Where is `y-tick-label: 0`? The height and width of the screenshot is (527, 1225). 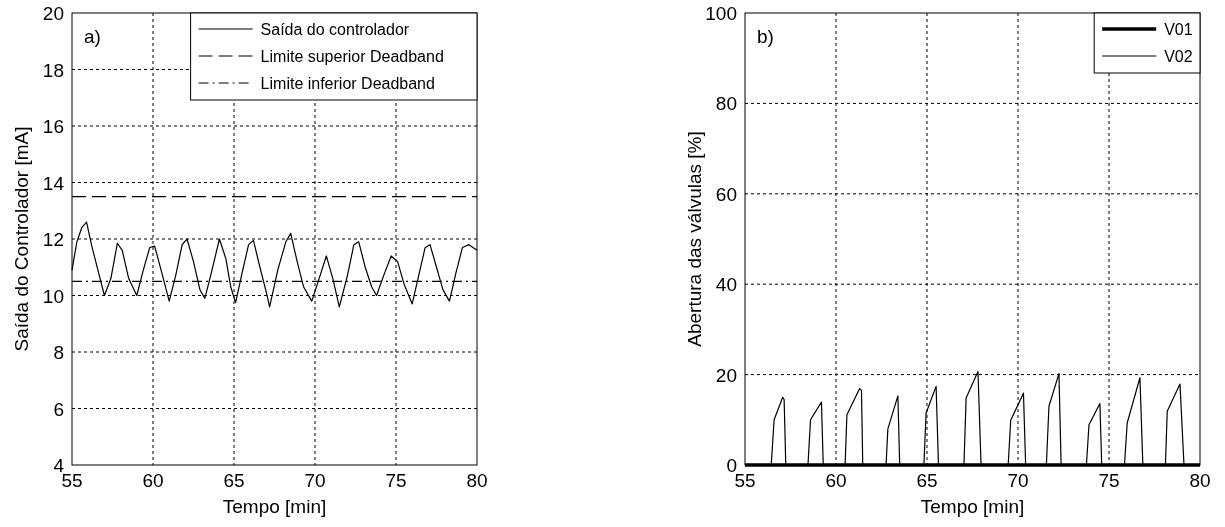 y-tick-label: 0 is located at coordinates (731, 465).